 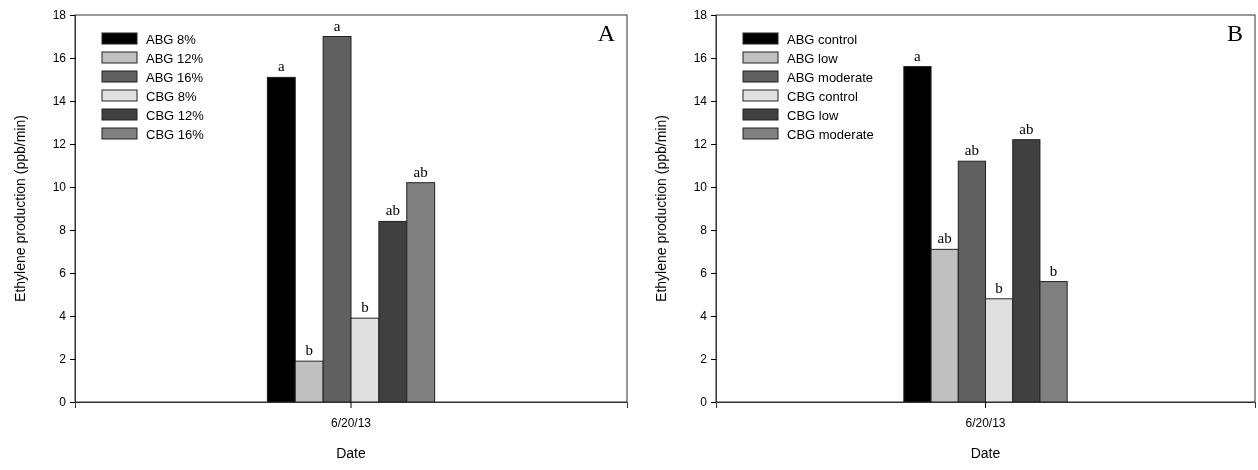 What do you see at coordinates (822, 39) in the screenshot?
I see `legend-label: ABG control` at bounding box center [822, 39].